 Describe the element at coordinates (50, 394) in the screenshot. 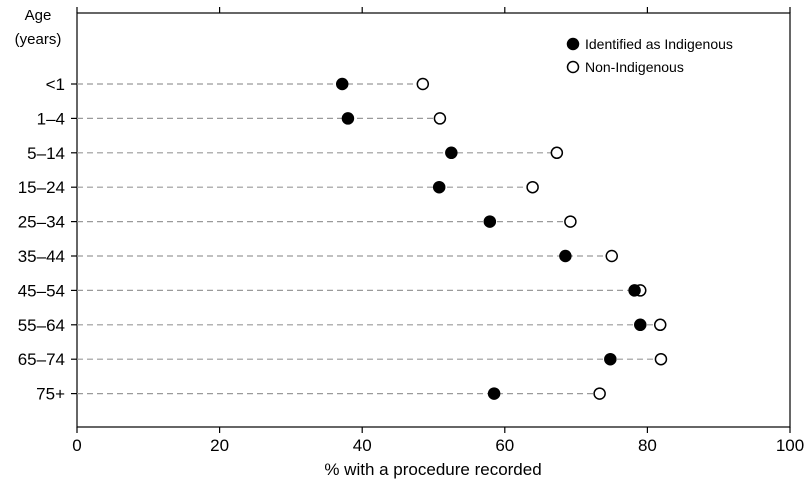

I see `y-category-label: 75+` at that location.